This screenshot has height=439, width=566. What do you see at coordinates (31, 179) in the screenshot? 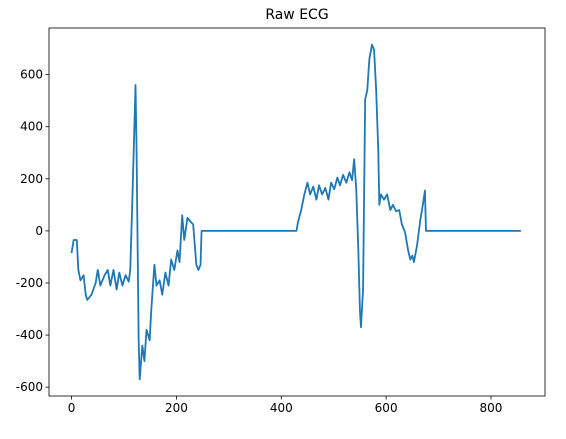
I see `y-tick-label: 200` at bounding box center [31, 179].